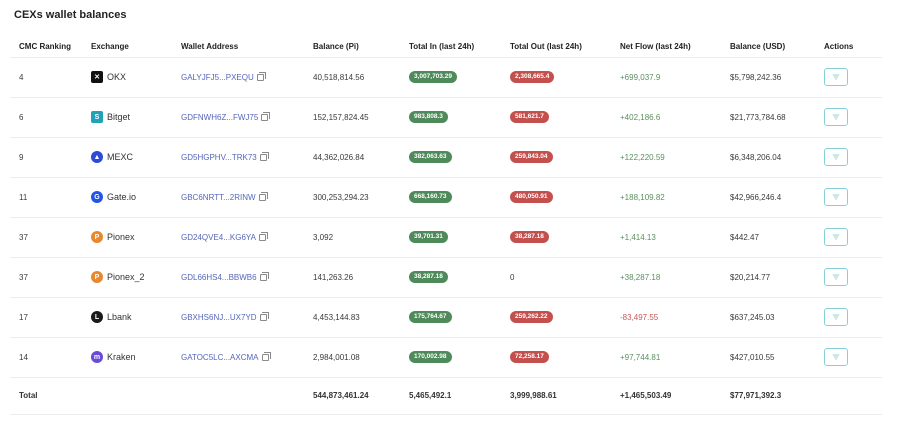 The width and height of the screenshot is (899, 429). What do you see at coordinates (218, 197) in the screenshot?
I see `wallet-address: GBC6NRTT...2RINW` at bounding box center [218, 197].